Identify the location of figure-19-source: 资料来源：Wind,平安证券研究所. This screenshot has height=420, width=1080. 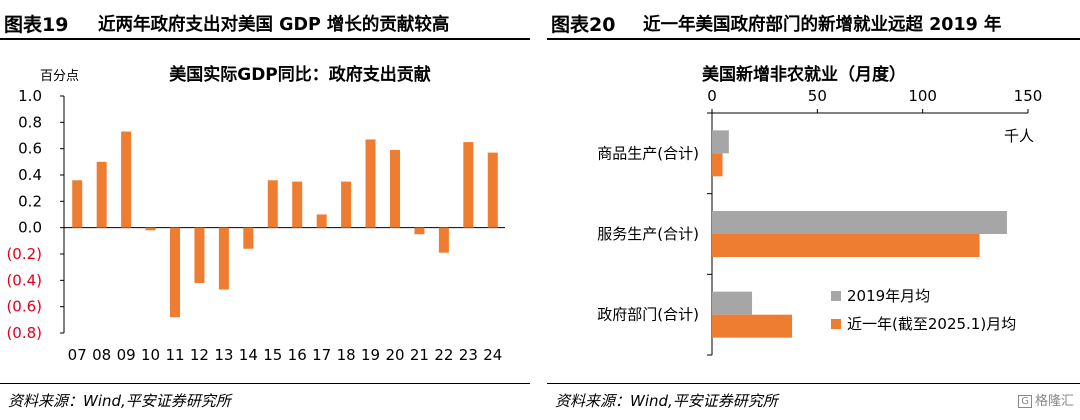
(119, 401).